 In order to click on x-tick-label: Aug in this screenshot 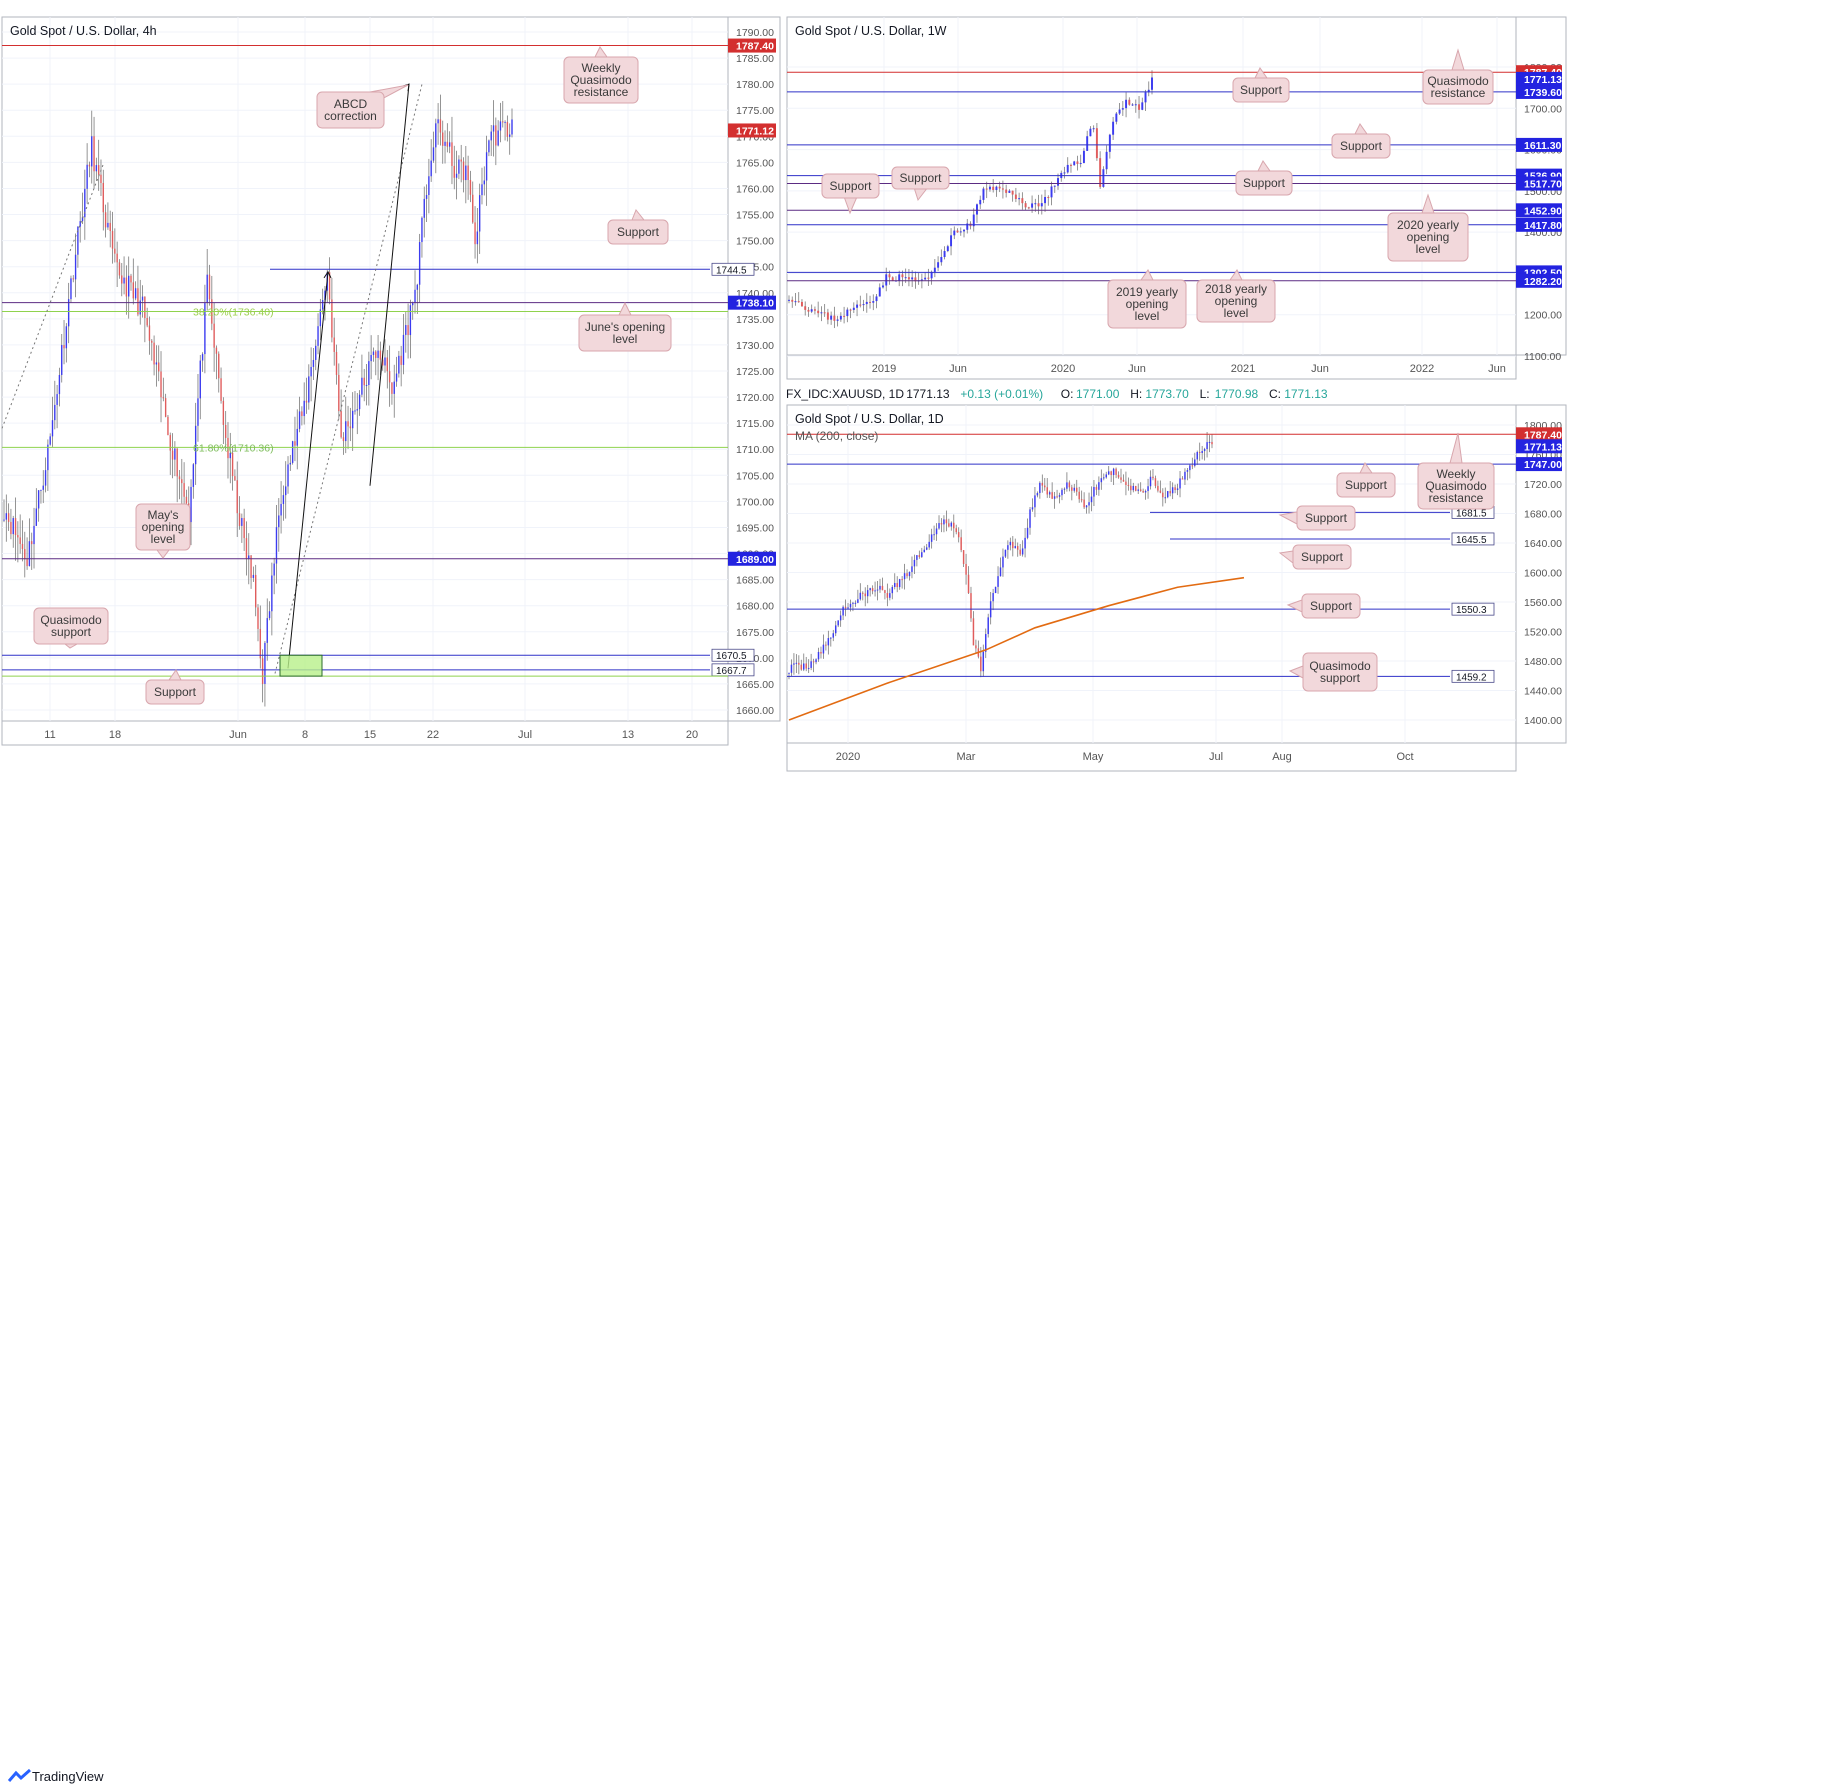, I will do `click(1282, 757)`.